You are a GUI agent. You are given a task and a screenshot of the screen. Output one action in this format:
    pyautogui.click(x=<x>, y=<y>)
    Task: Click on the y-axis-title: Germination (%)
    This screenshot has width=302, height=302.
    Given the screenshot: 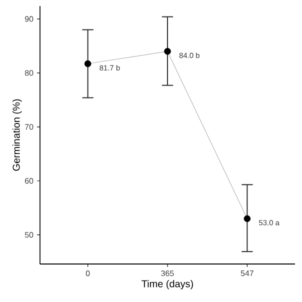 What is the action you would take?
    pyautogui.click(x=17, y=135)
    